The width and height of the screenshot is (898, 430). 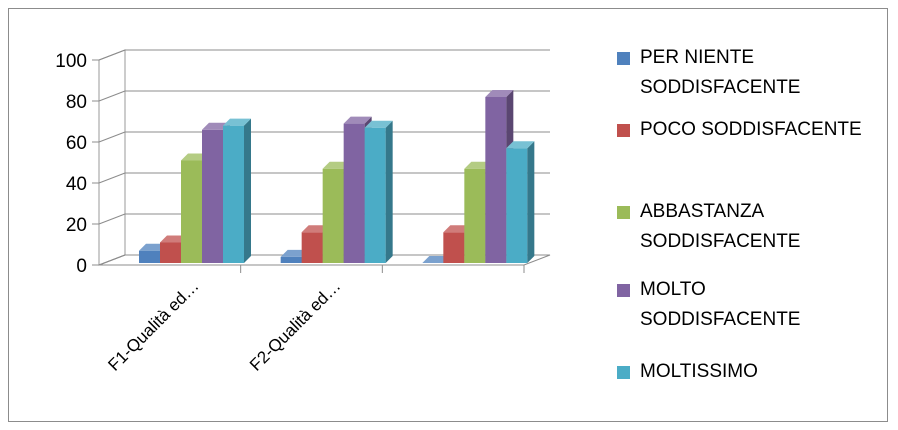 What do you see at coordinates (76, 102) in the screenshot?
I see `y-tick-label: 80` at bounding box center [76, 102].